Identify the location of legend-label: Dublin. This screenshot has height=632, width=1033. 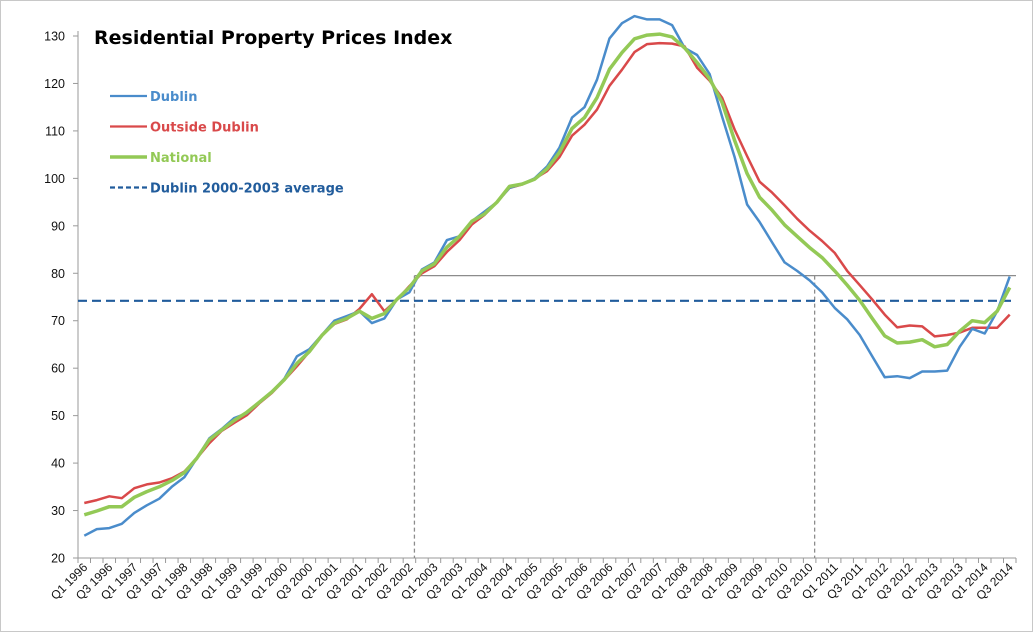
(174, 97).